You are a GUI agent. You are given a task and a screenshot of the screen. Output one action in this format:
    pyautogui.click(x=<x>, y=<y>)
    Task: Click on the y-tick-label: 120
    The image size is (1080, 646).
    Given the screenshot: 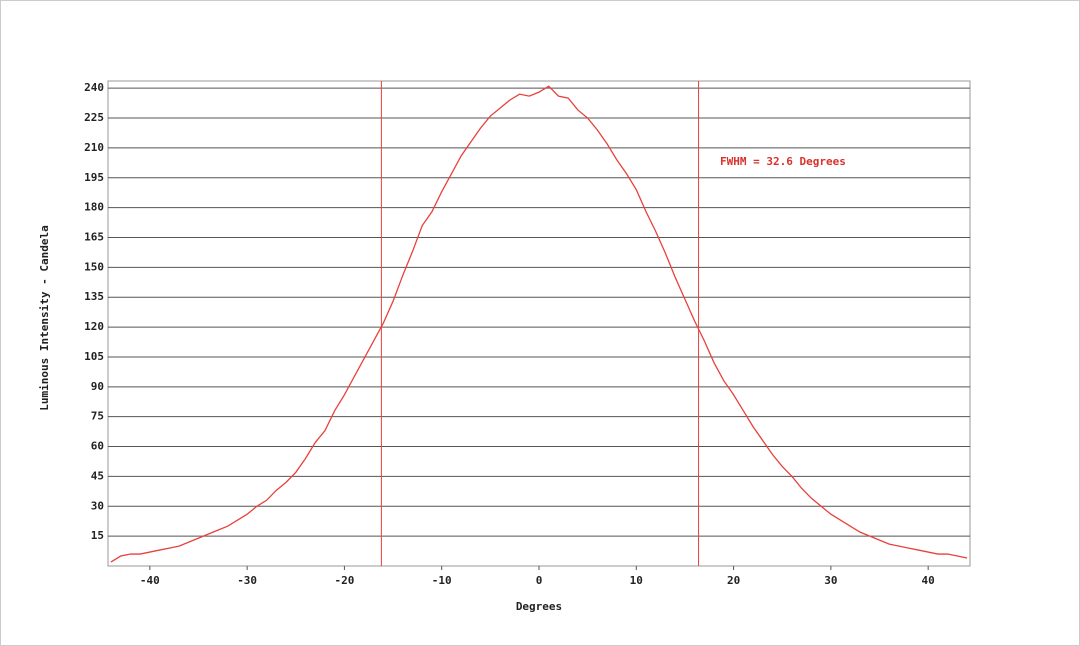 What is the action you would take?
    pyautogui.click(x=94, y=326)
    